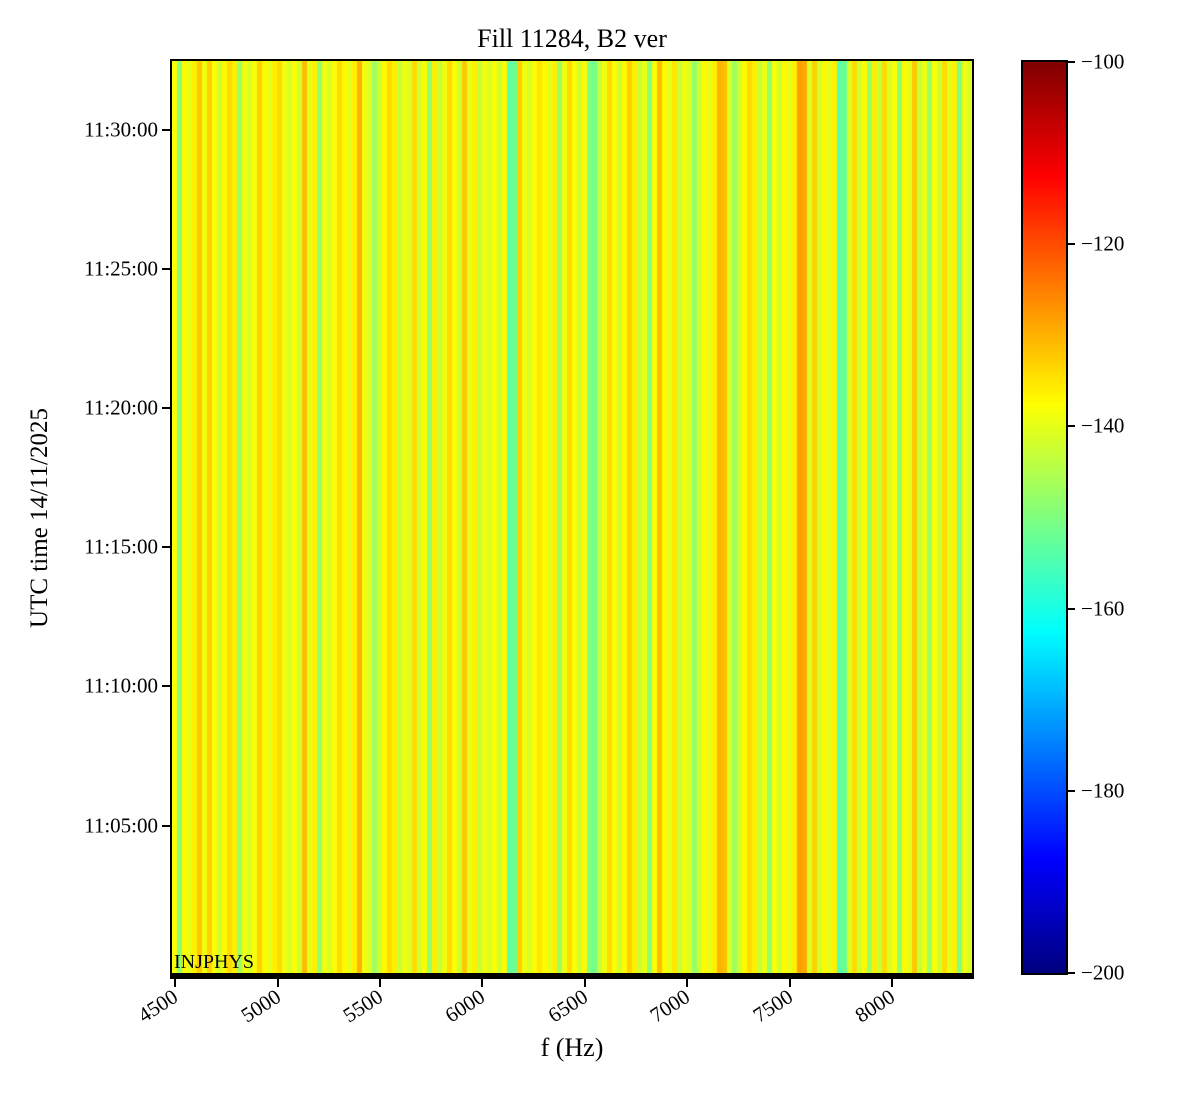 The height and width of the screenshot is (1100, 1200). Describe the element at coordinates (121, 407) in the screenshot. I see `y-tick-label: 11:20:00` at that location.